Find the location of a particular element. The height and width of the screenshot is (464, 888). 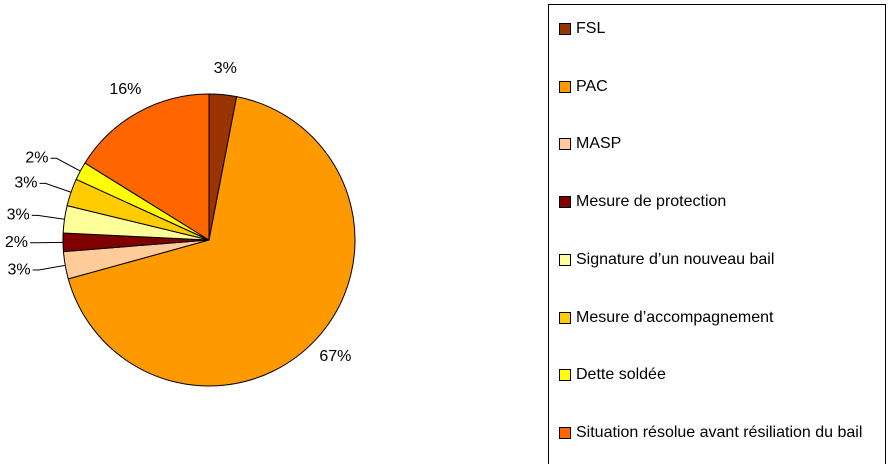

data-label: 67% is located at coordinates (335, 356).